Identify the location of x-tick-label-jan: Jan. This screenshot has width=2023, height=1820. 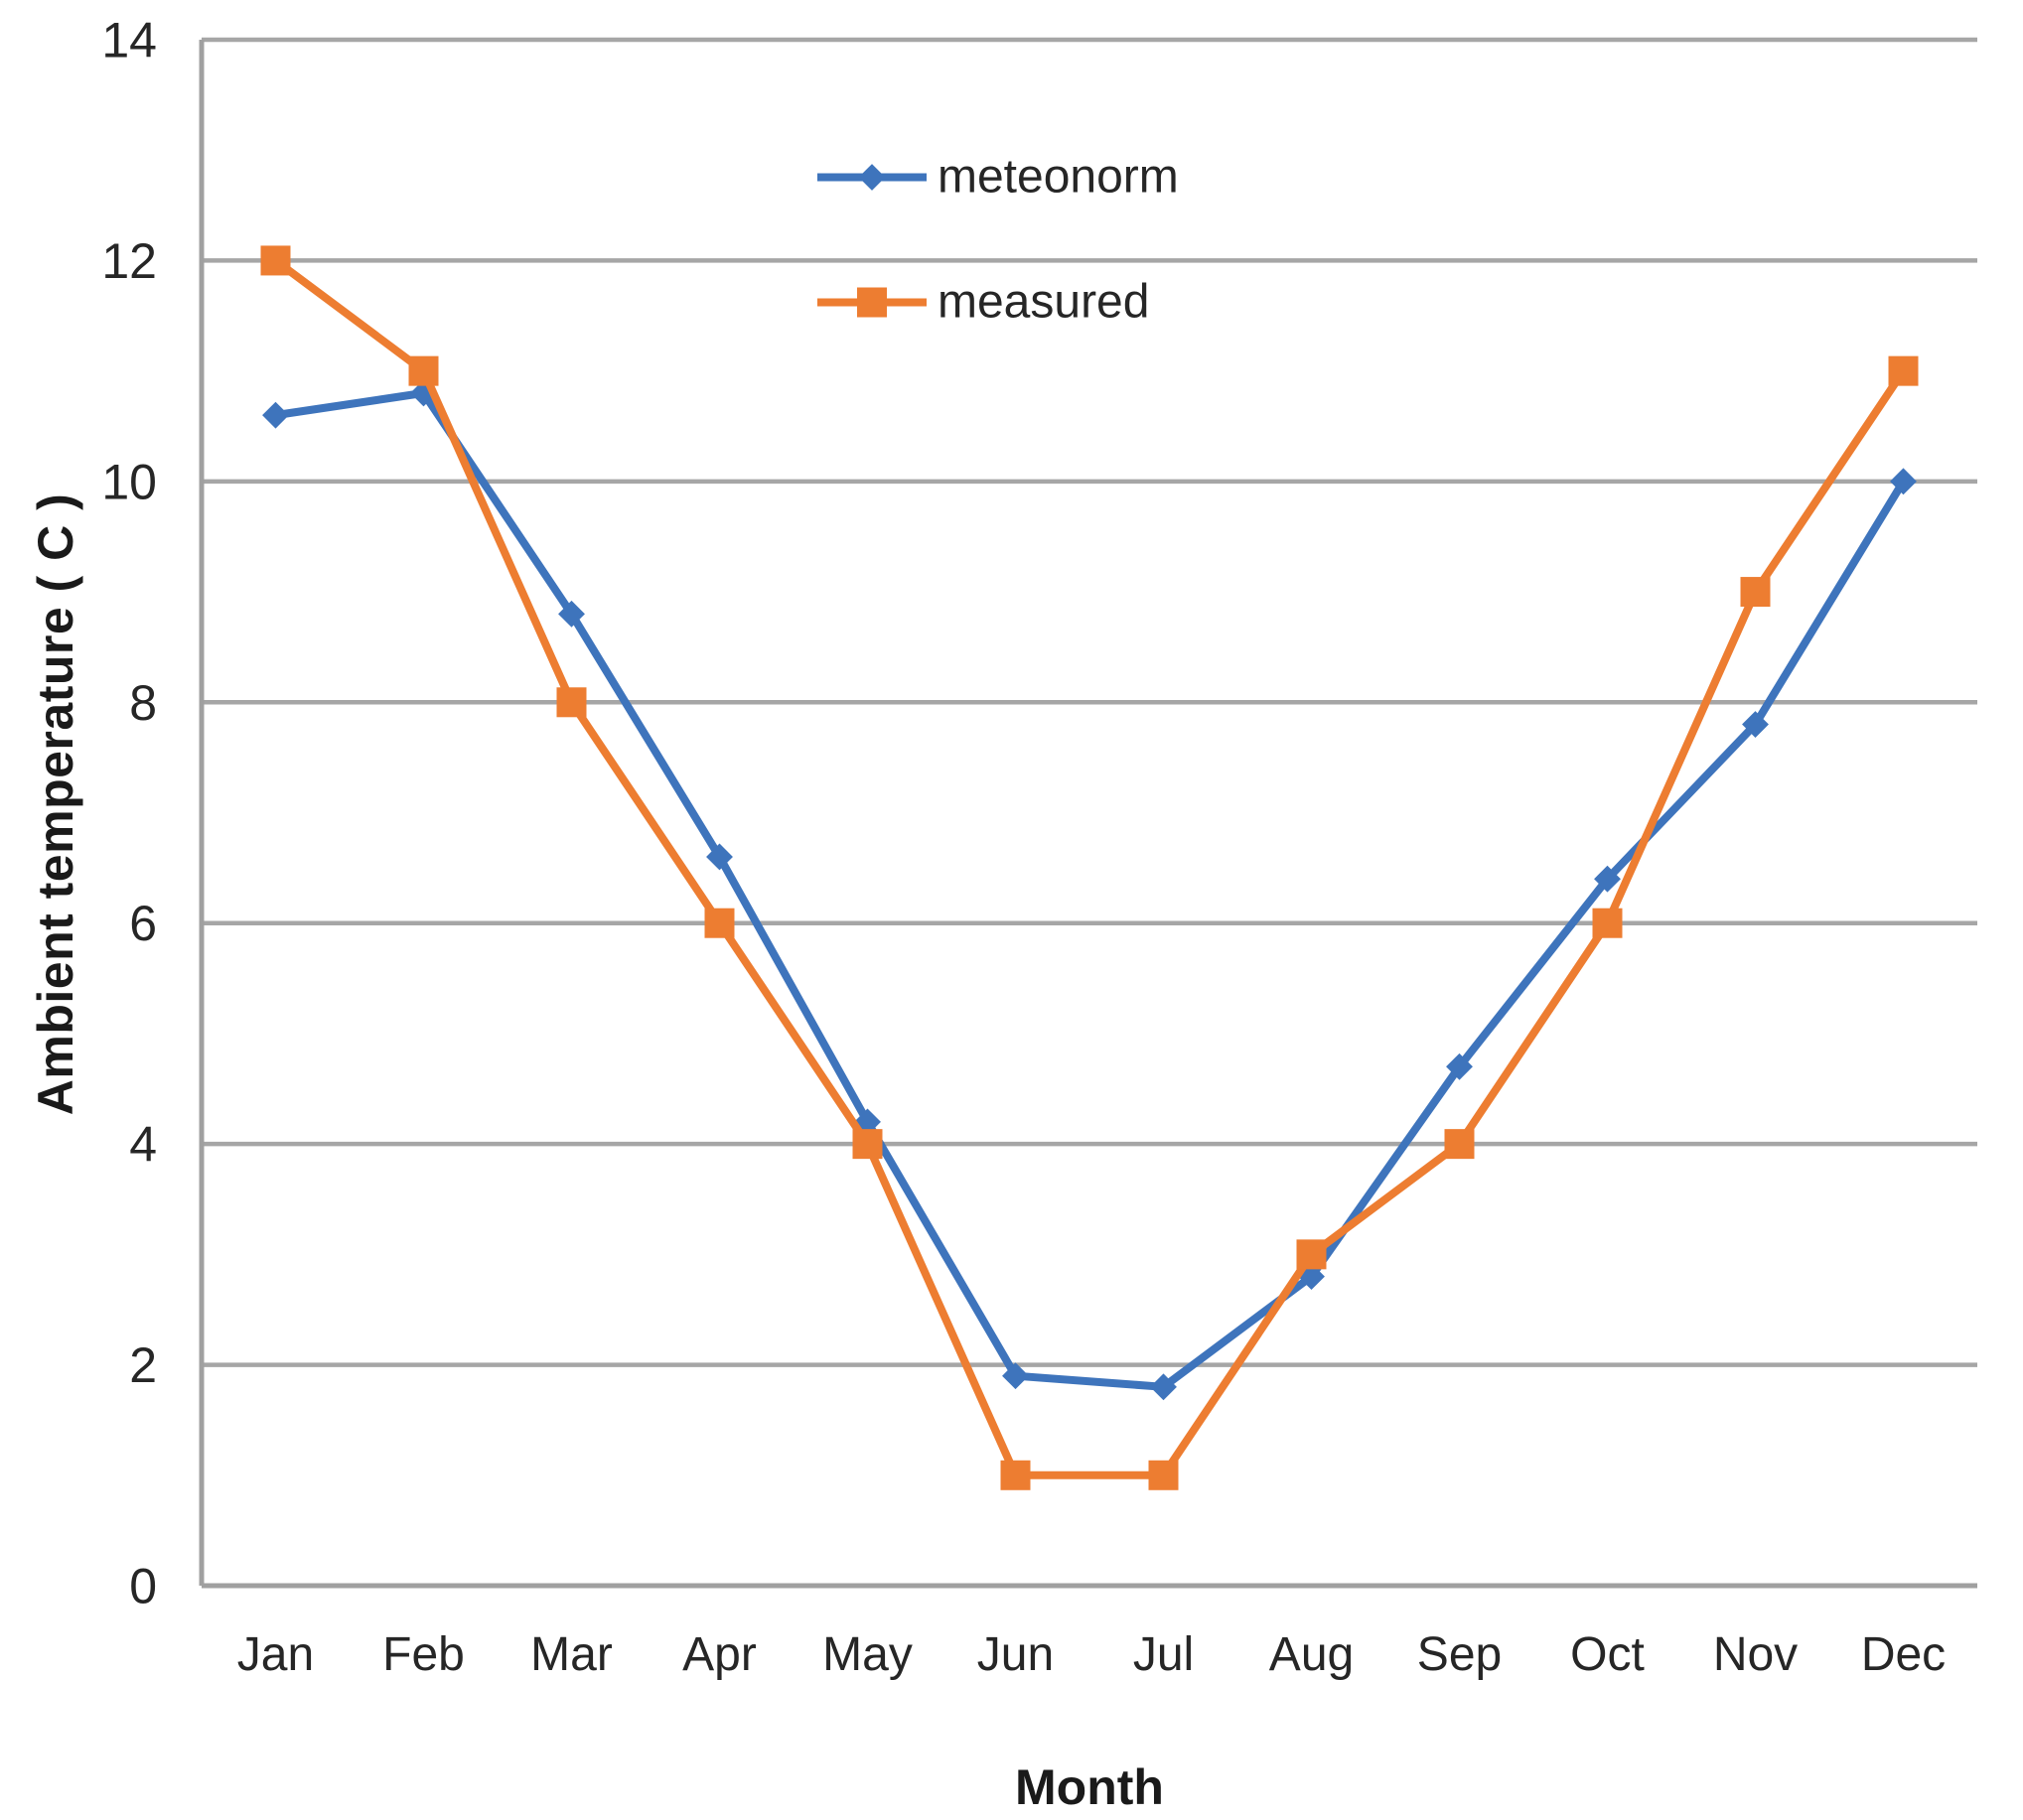
(275, 1654).